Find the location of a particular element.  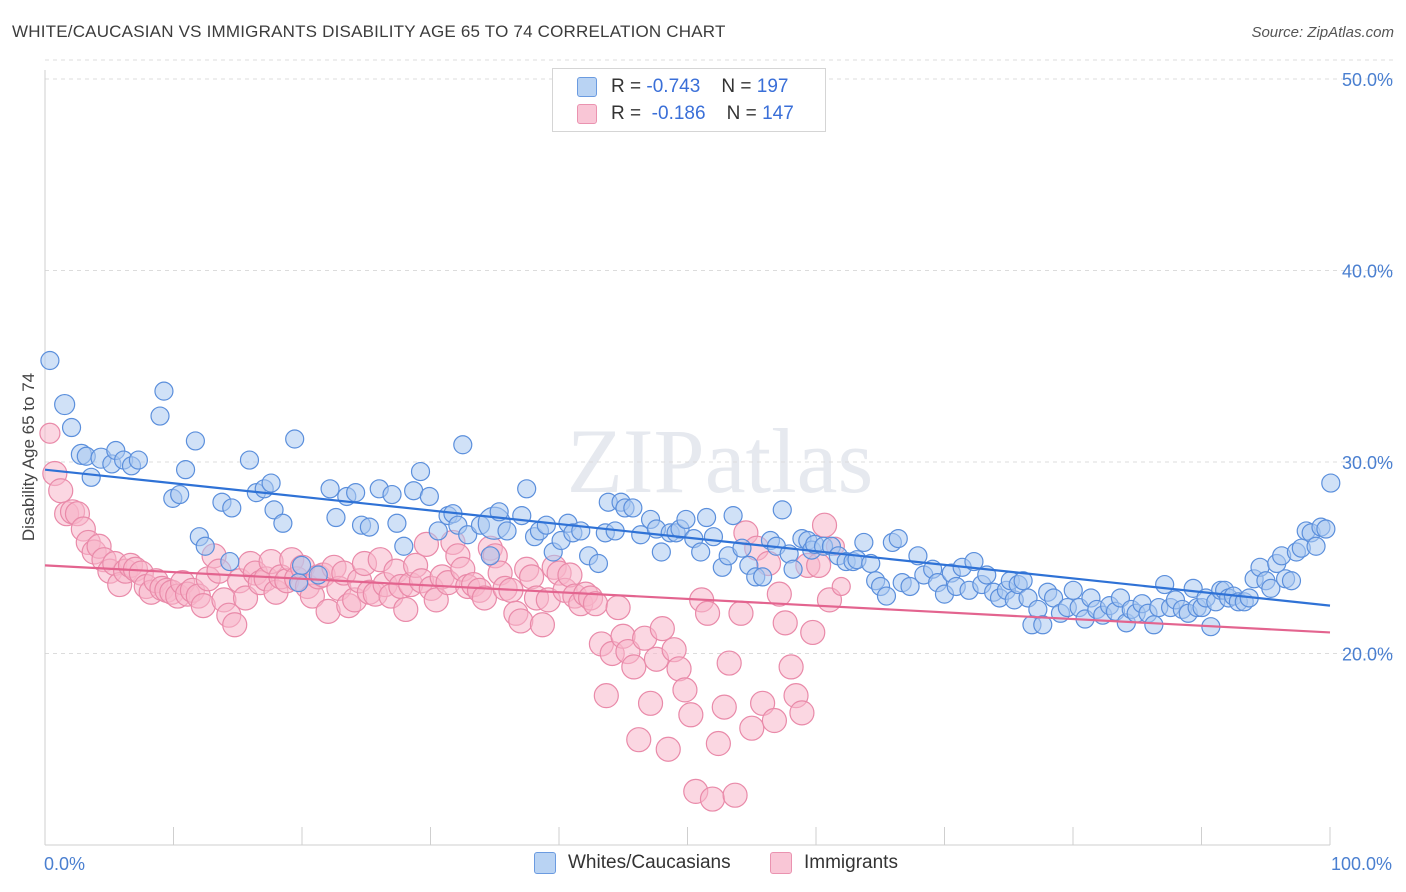

y-axis-label: Disability Age 65 to 74 is located at coordinates (28, 457).